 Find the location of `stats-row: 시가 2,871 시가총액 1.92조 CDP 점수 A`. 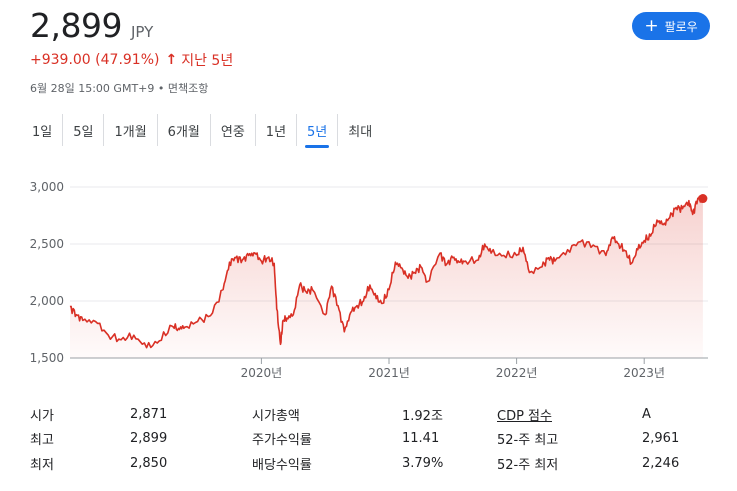

stats-row: 시가 2,871 시가총액 1.92조 CDP 점수 A is located at coordinates (370, 414).